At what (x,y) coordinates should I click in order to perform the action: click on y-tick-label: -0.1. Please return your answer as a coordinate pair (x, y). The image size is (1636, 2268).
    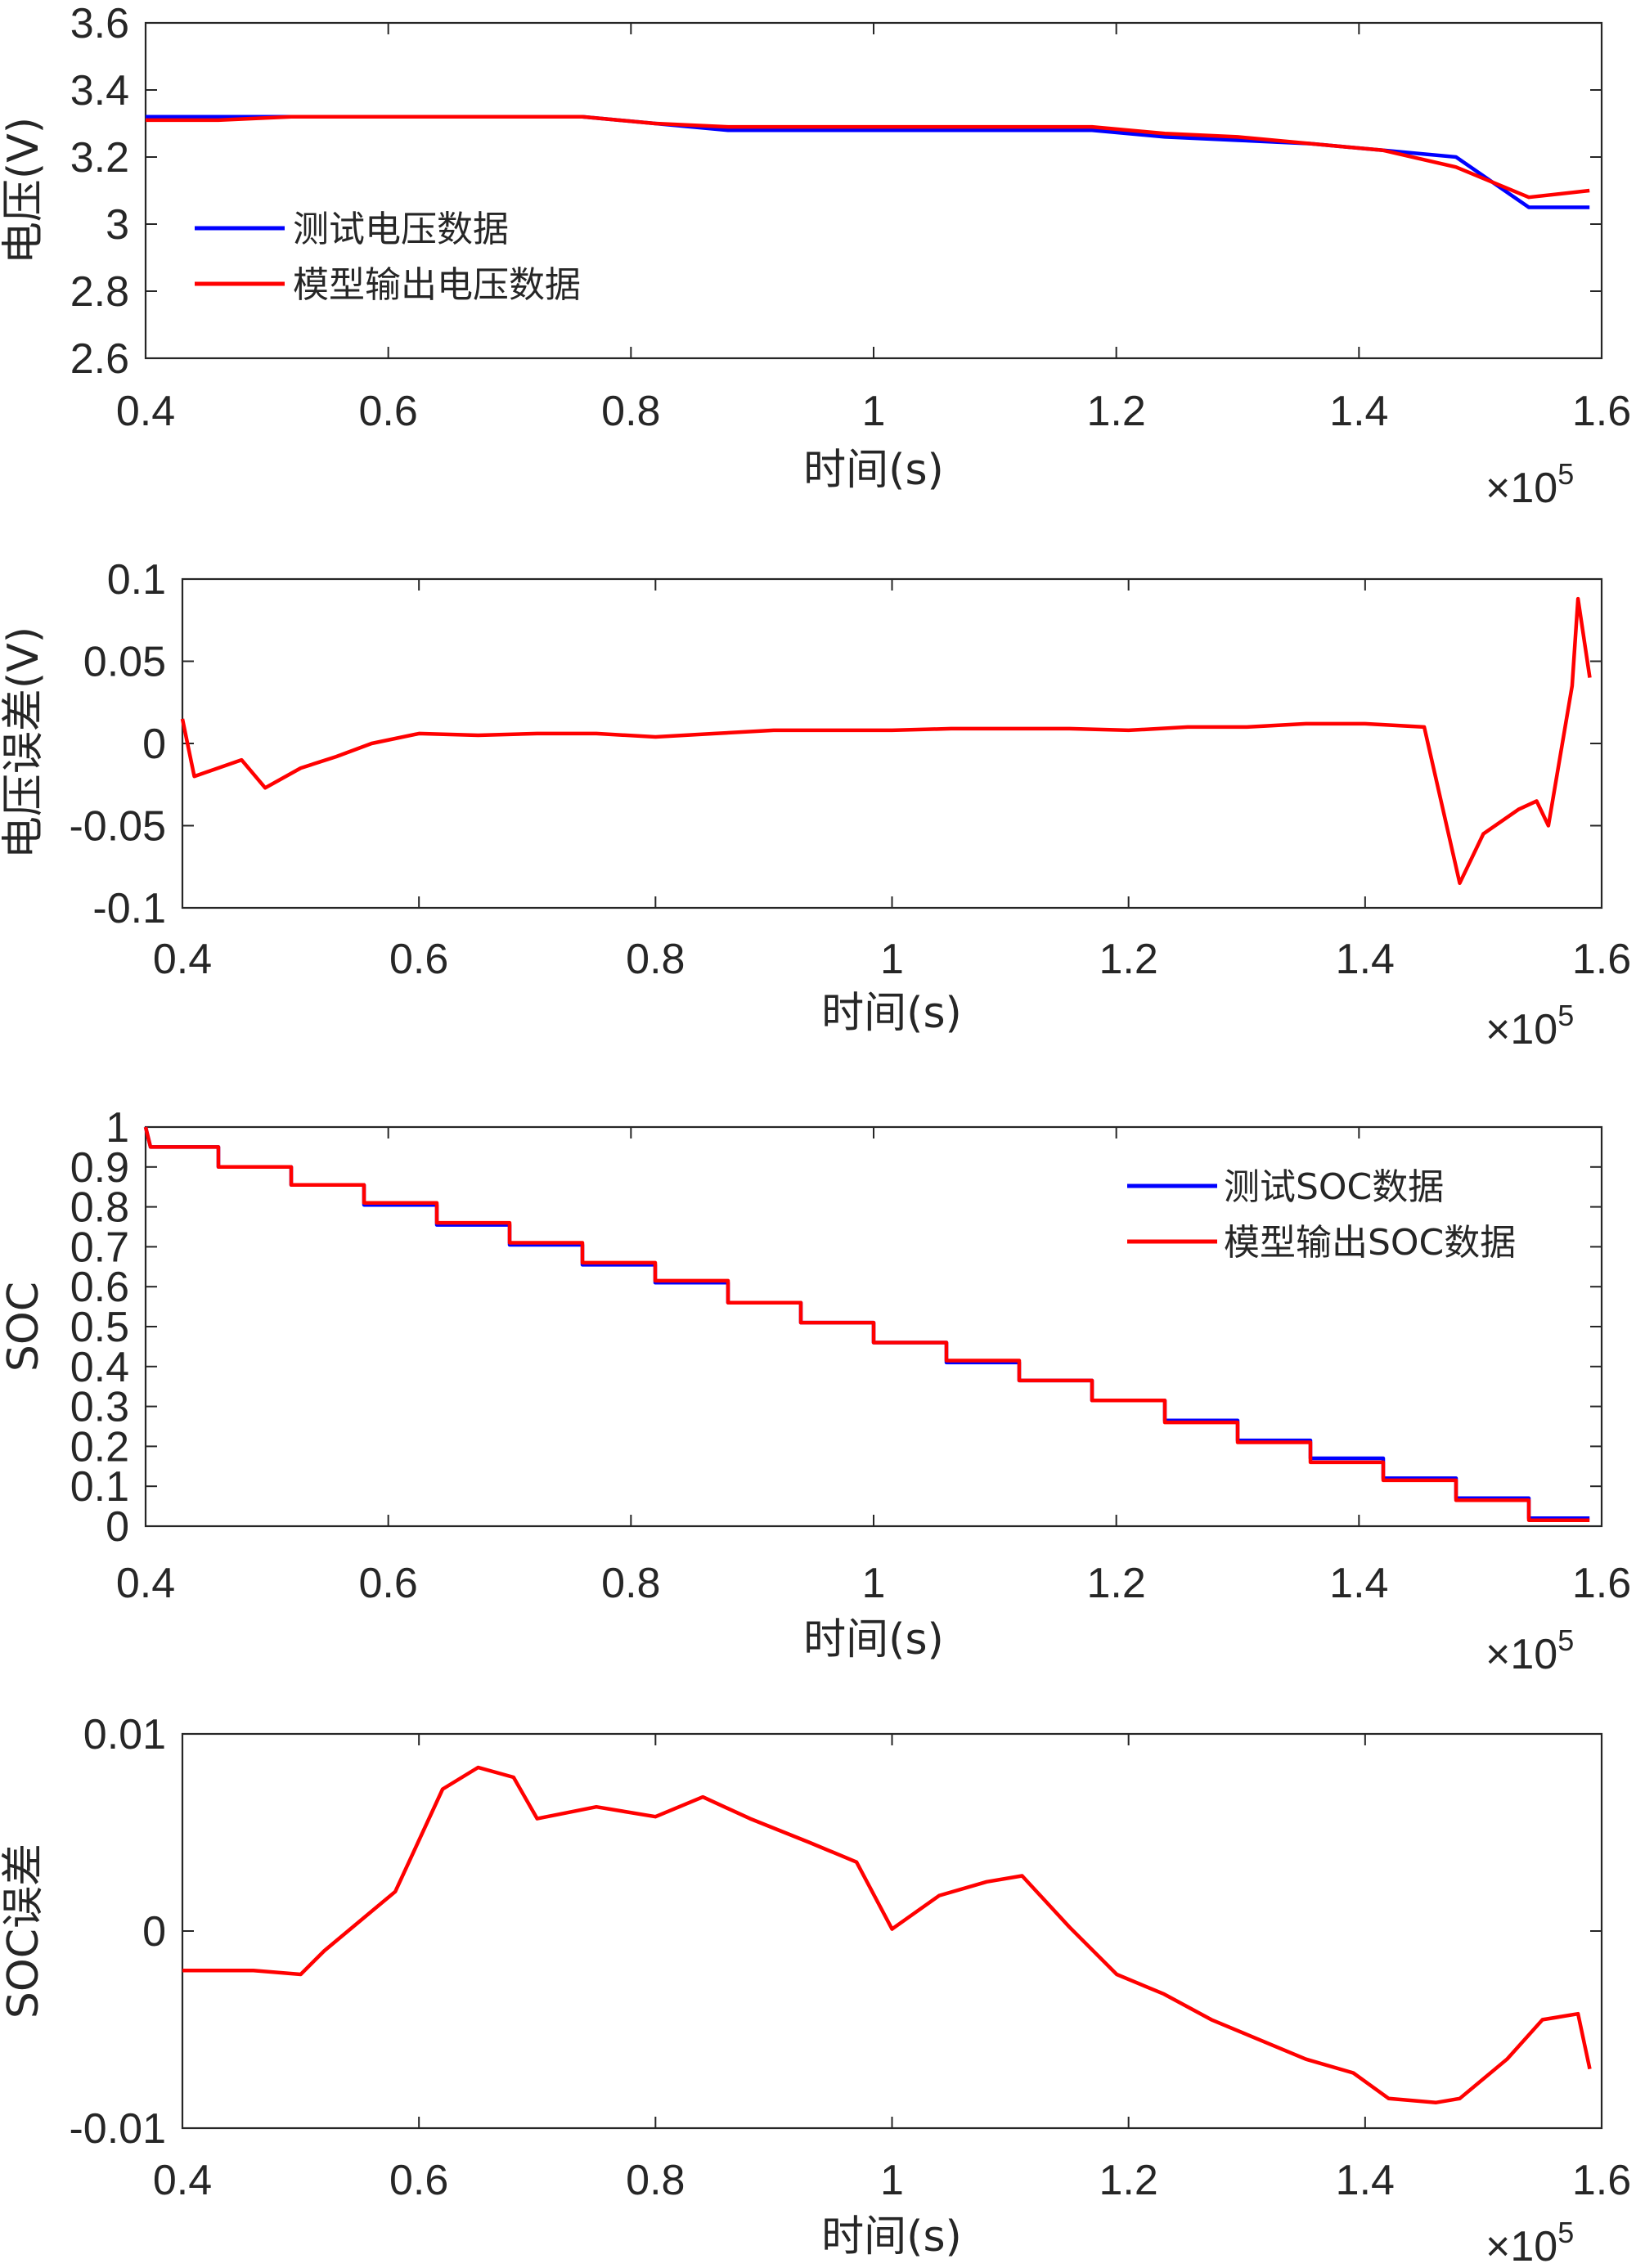
    Looking at the image, I should click on (129, 908).